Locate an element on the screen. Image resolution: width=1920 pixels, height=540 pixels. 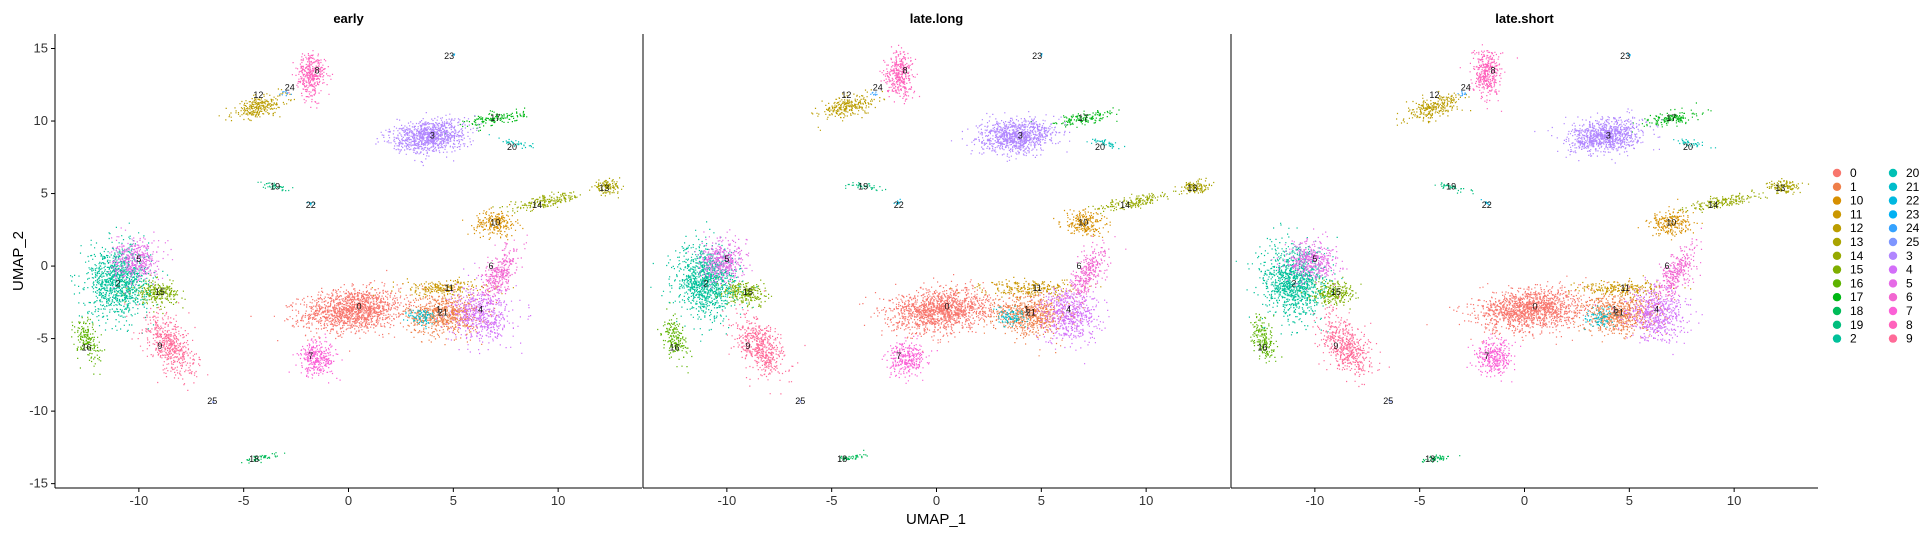
cluster-24-cells is located at coordinates (285, 93).